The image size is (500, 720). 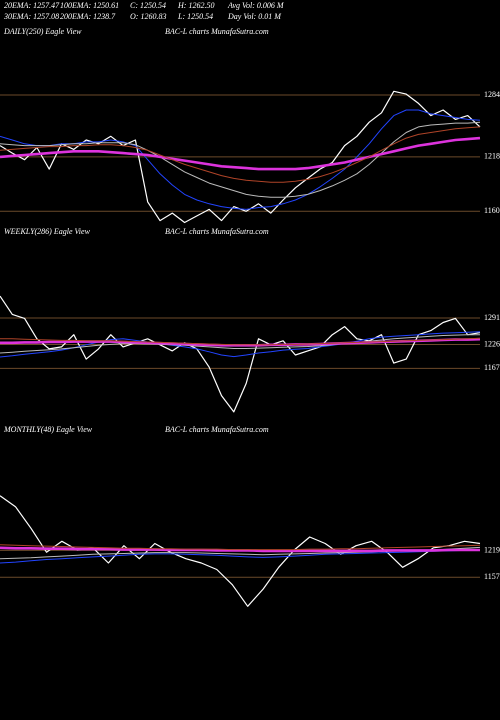 What do you see at coordinates (492, 94) in the screenshot?
I see `y-tick-label: 1284` at bounding box center [492, 94].